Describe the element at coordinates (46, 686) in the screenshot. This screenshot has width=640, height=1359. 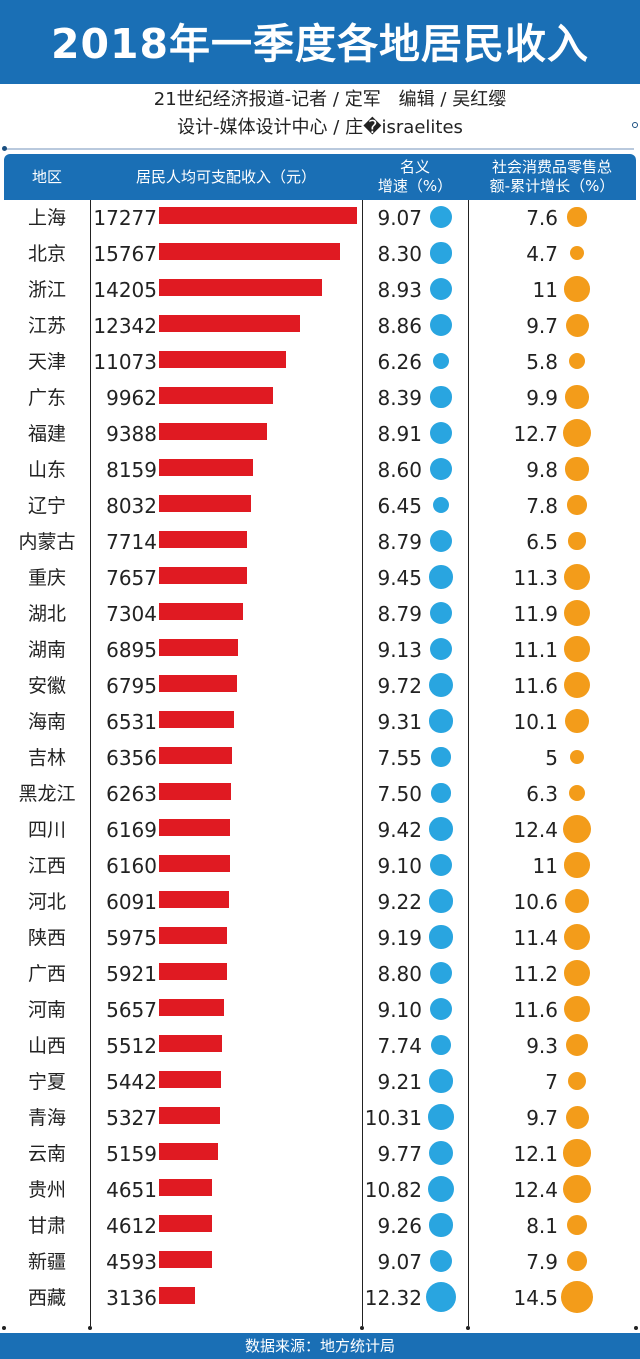
I see `region-label: 安徽` at that location.